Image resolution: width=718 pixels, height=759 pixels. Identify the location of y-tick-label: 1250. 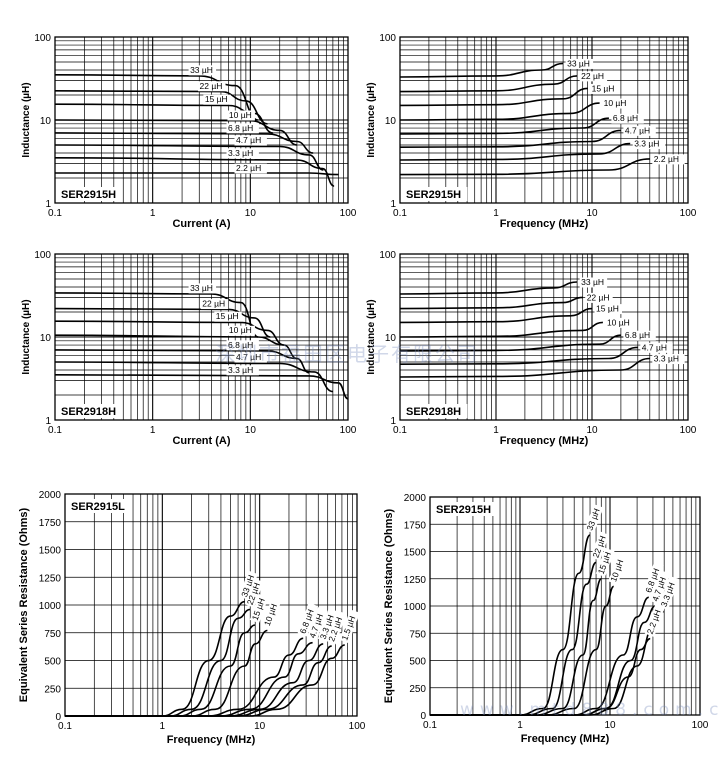
(415, 580).